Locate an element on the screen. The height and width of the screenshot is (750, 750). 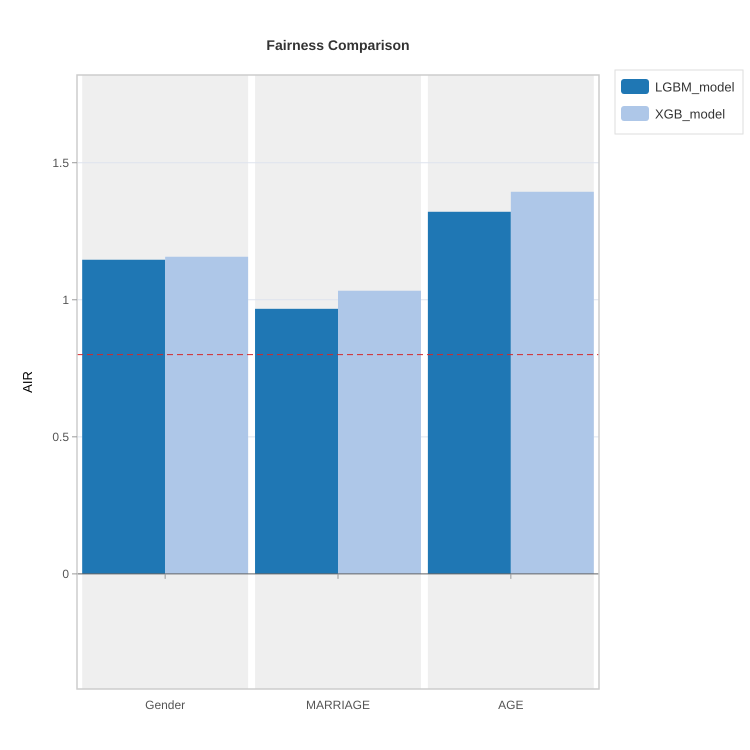
legend-label: LGBM_model is located at coordinates (695, 87).